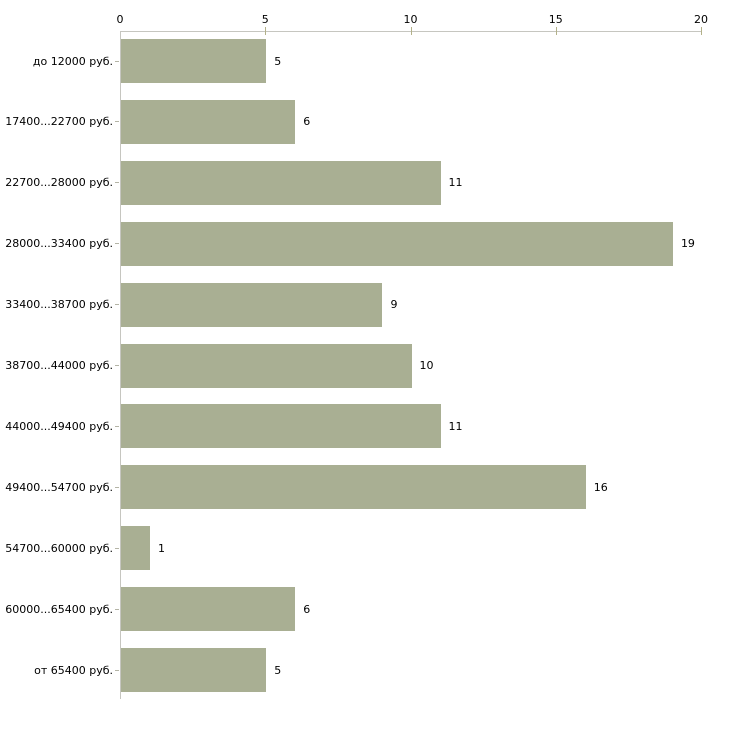 This screenshot has height=730, width=730. Describe the element at coordinates (365, 61) in the screenshot. I see `bar-row: до 12000 руб. 5` at that location.